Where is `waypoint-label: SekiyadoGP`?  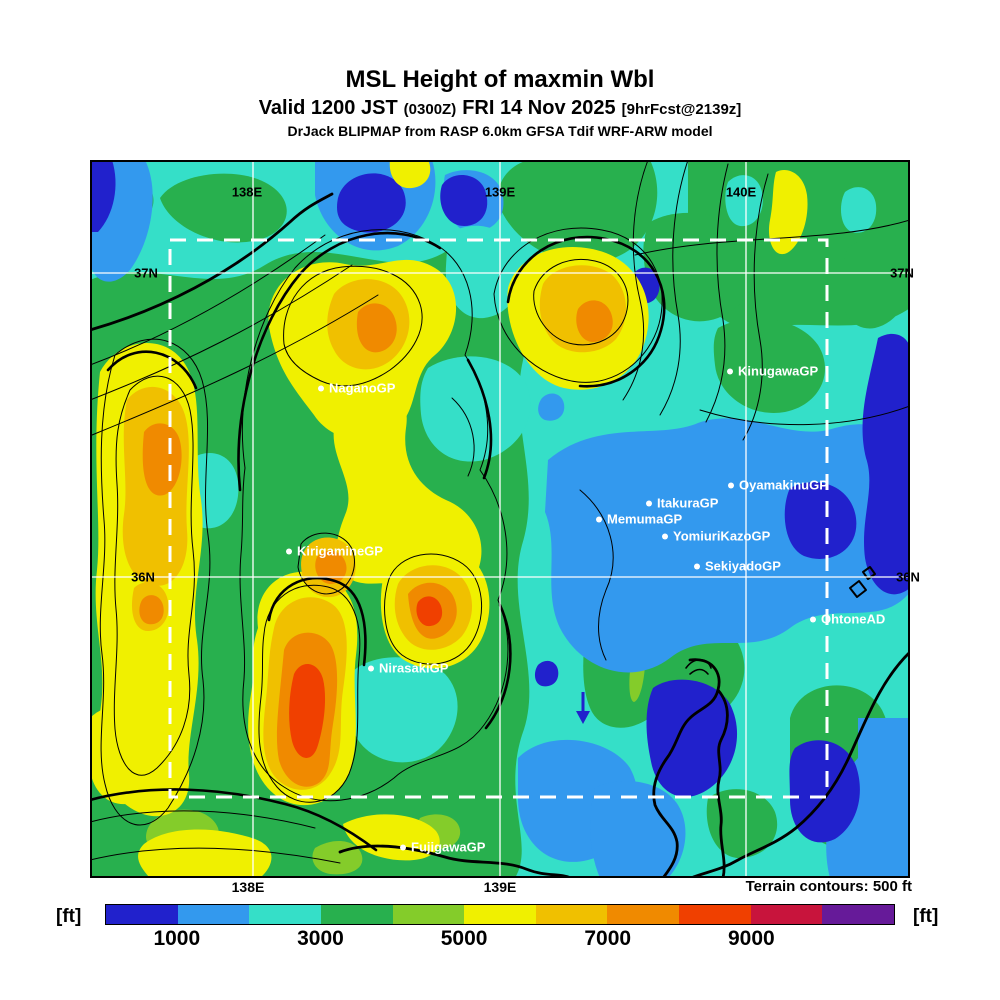
waypoint-label: SekiyadoGP is located at coordinates (743, 566).